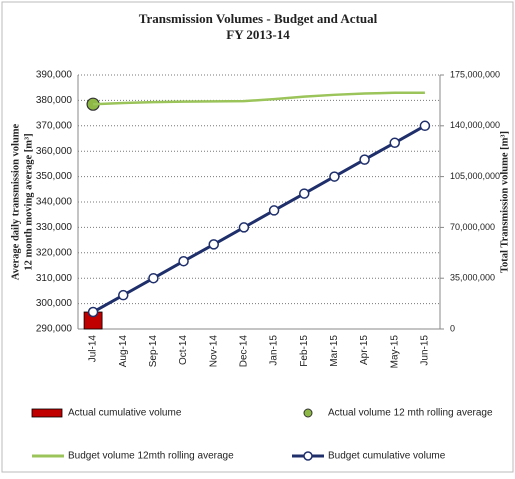 The image size is (515, 479). Describe the element at coordinates (475, 125) in the screenshot. I see `y2-tick-label: 140,000,000` at that location.